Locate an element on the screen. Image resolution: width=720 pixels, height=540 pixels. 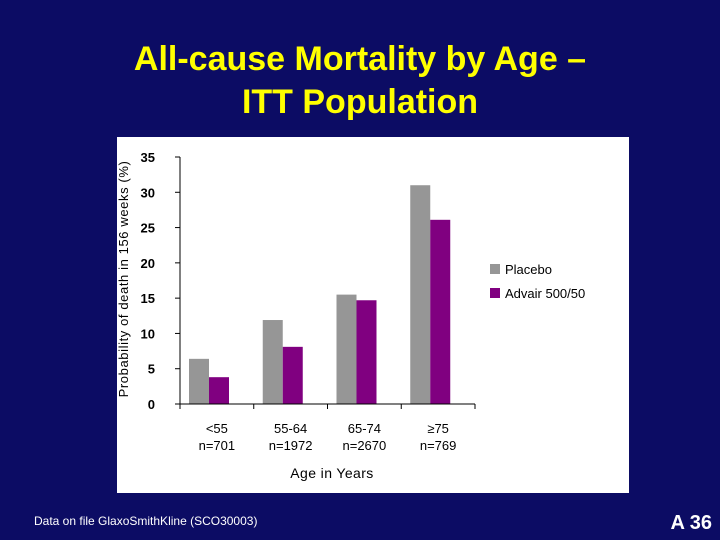
y-tick-label-25: 25 is located at coordinates (148, 228).